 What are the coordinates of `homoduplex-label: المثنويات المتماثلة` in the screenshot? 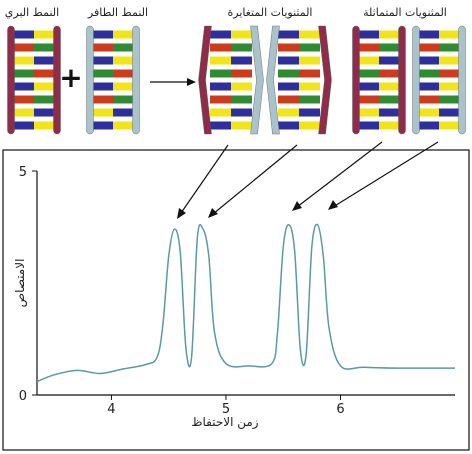 It's located at (405, 12).